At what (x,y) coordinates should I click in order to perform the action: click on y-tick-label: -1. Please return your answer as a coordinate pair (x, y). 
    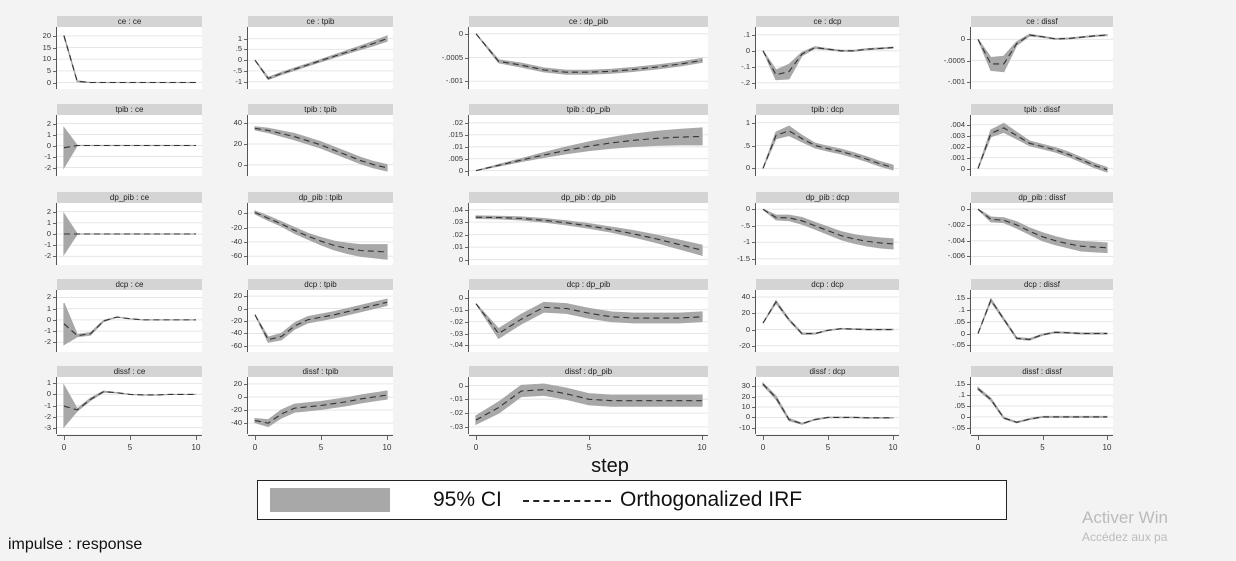
    Looking at the image, I should click on (47, 405).